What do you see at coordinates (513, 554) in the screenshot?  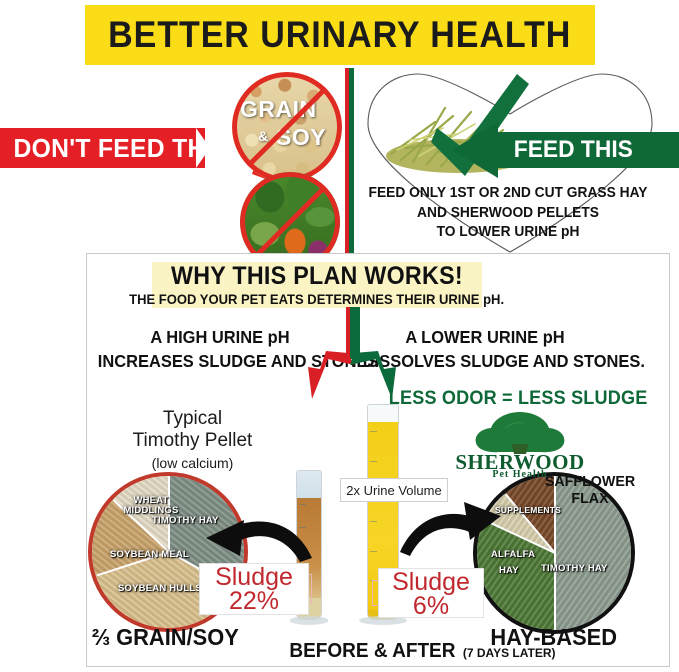 I see `pie-slice-label-alfalfa: ALFALFA` at bounding box center [513, 554].